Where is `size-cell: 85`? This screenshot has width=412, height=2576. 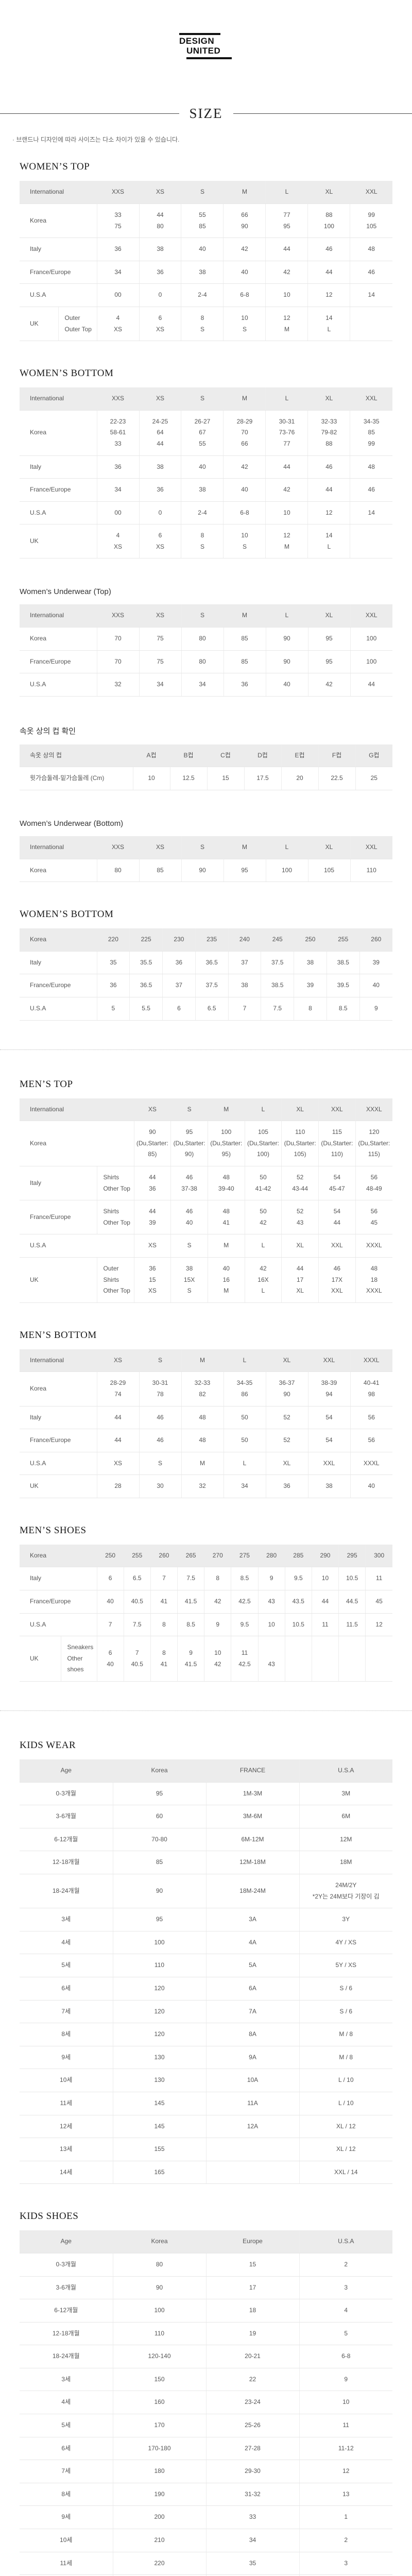 size-cell: 85 is located at coordinates (245, 639).